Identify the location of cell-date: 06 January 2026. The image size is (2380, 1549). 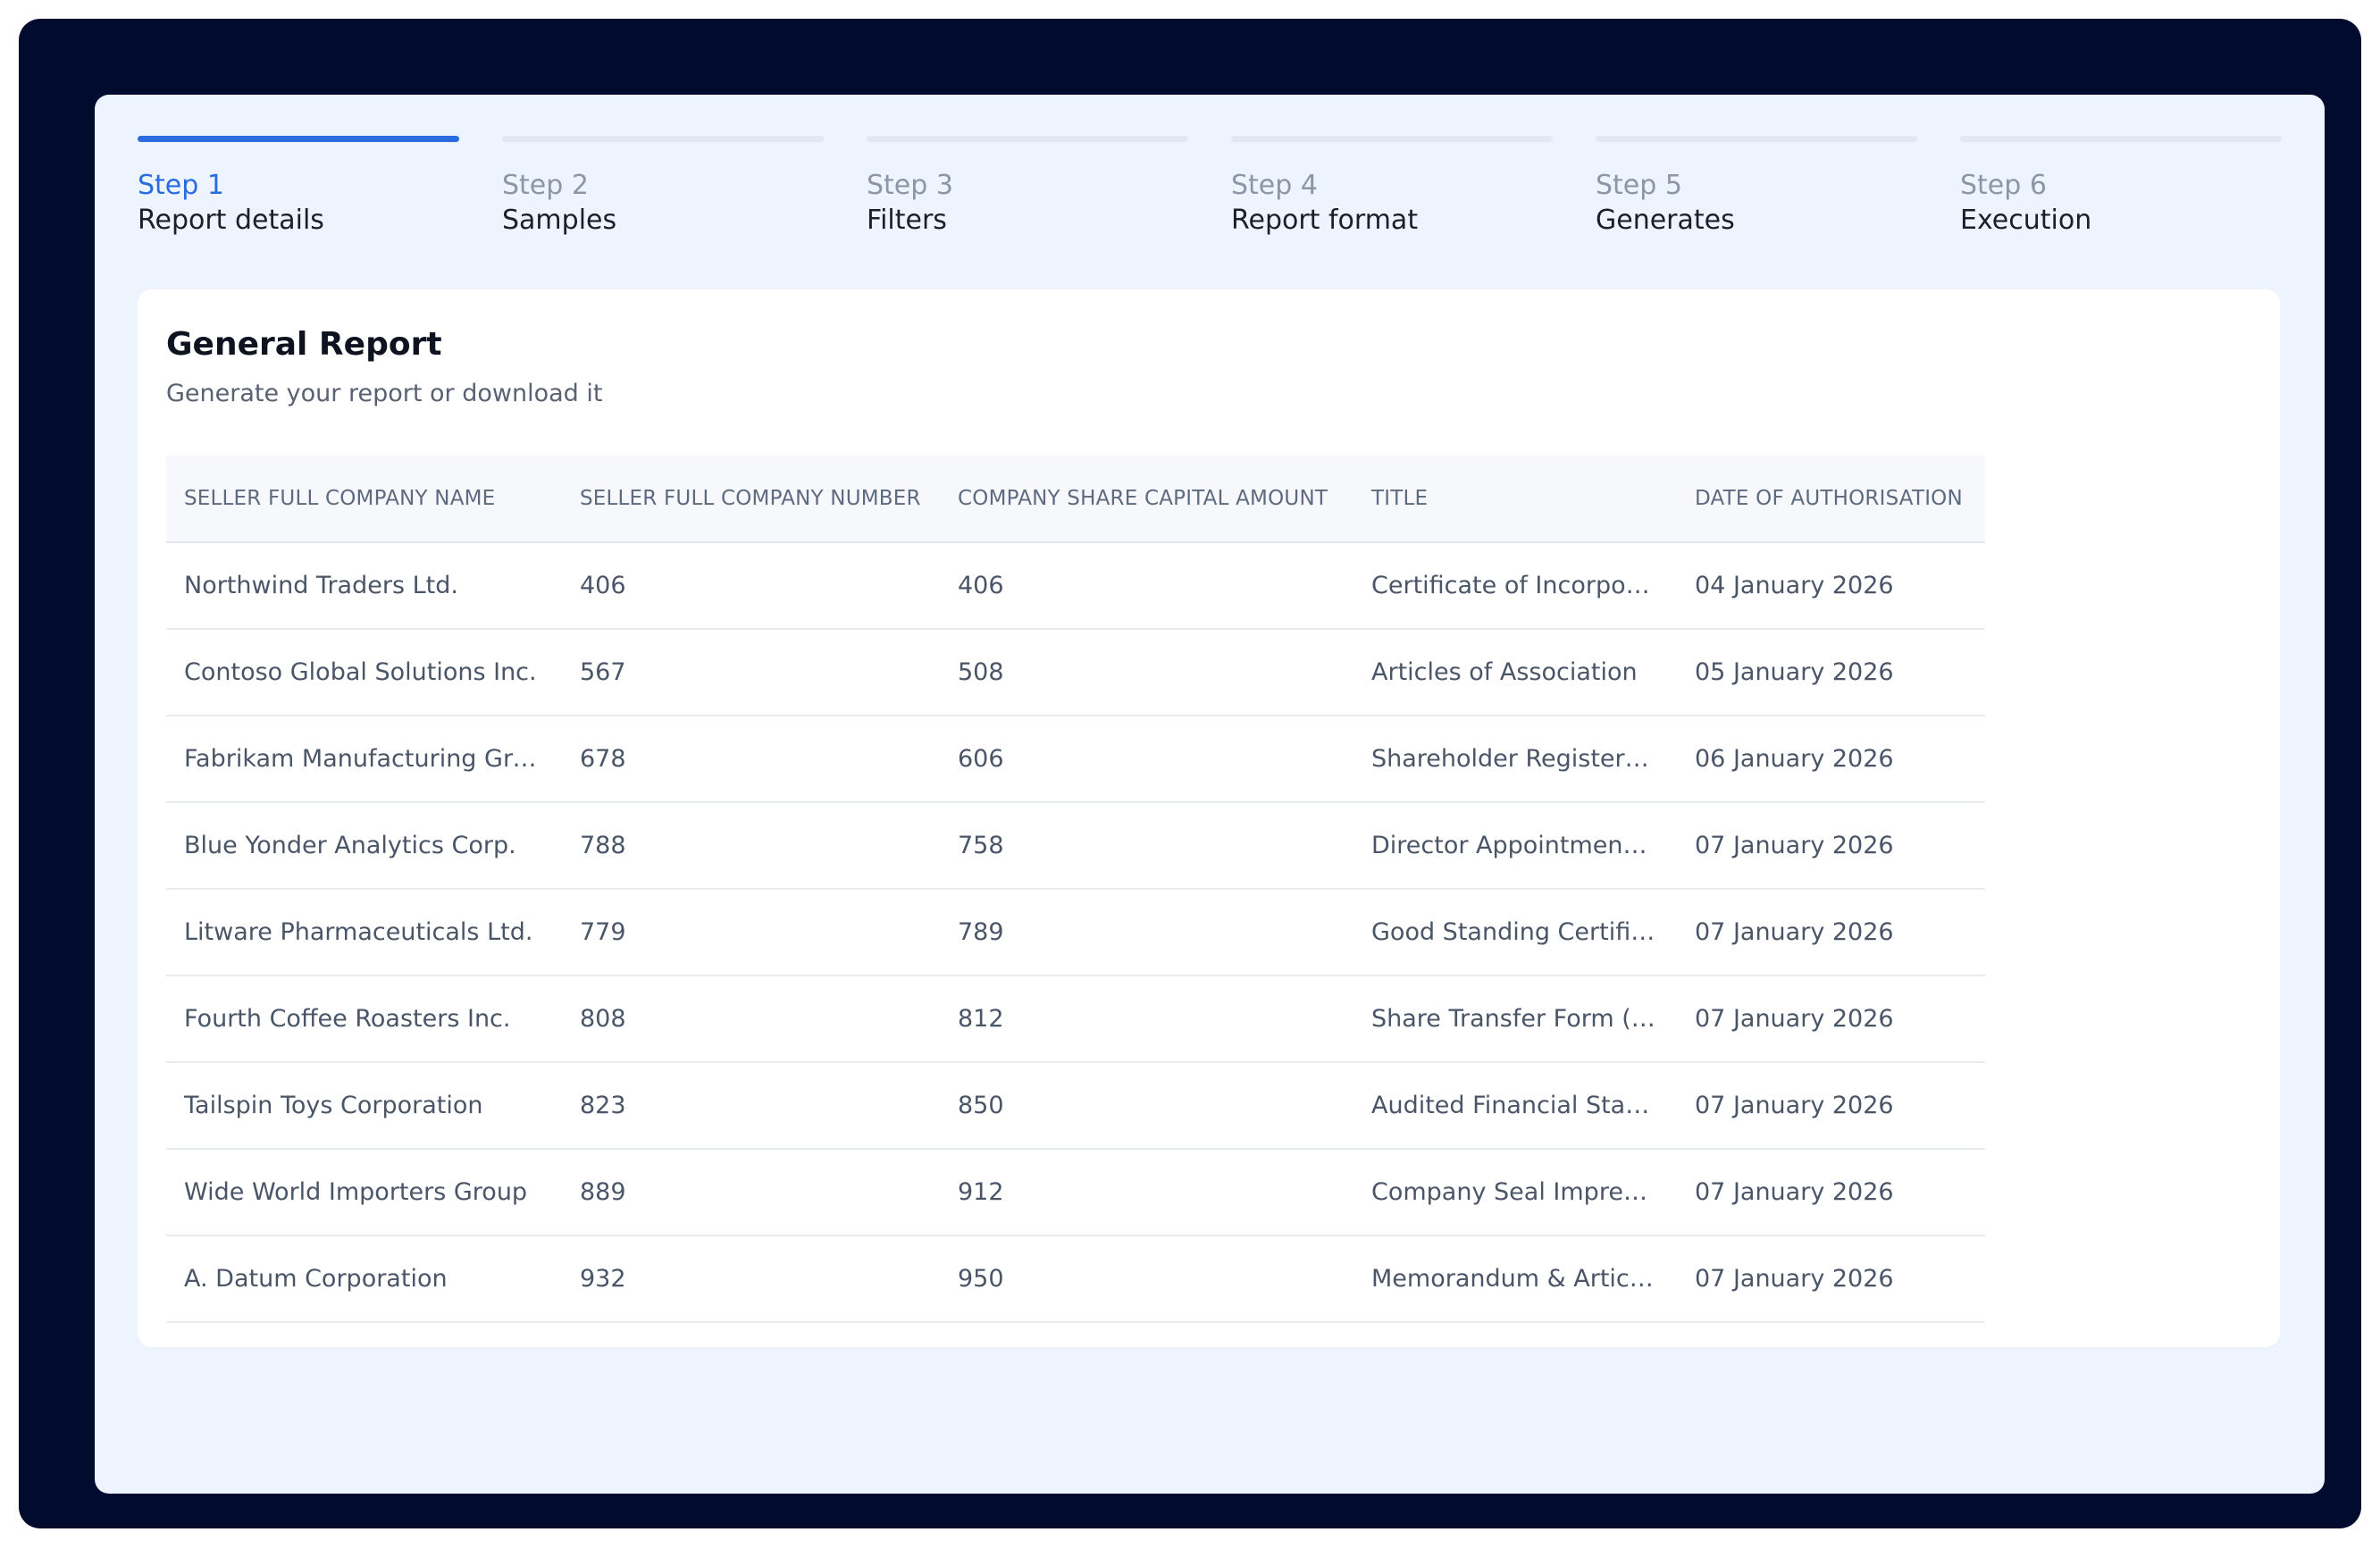
(1794, 759).